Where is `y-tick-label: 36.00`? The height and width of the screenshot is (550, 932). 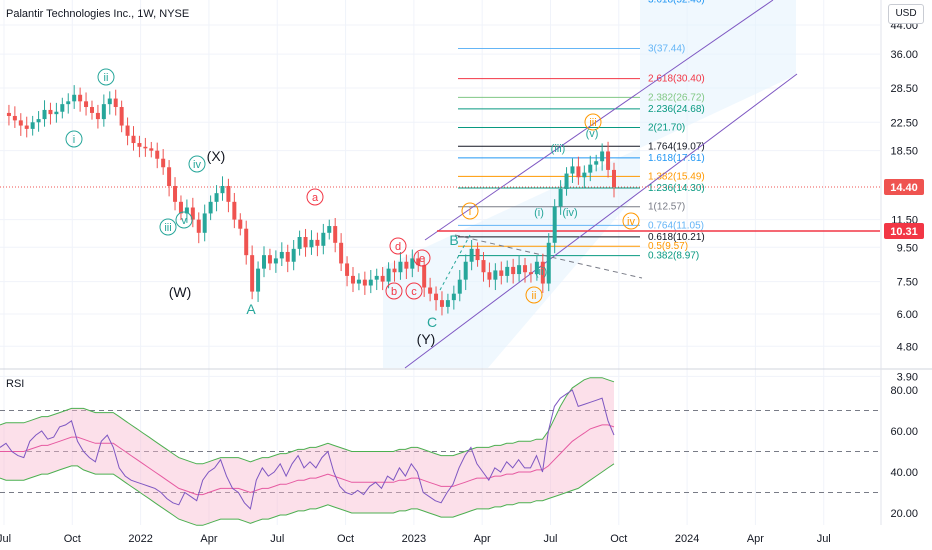
y-tick-label: 36.00 is located at coordinates (904, 55).